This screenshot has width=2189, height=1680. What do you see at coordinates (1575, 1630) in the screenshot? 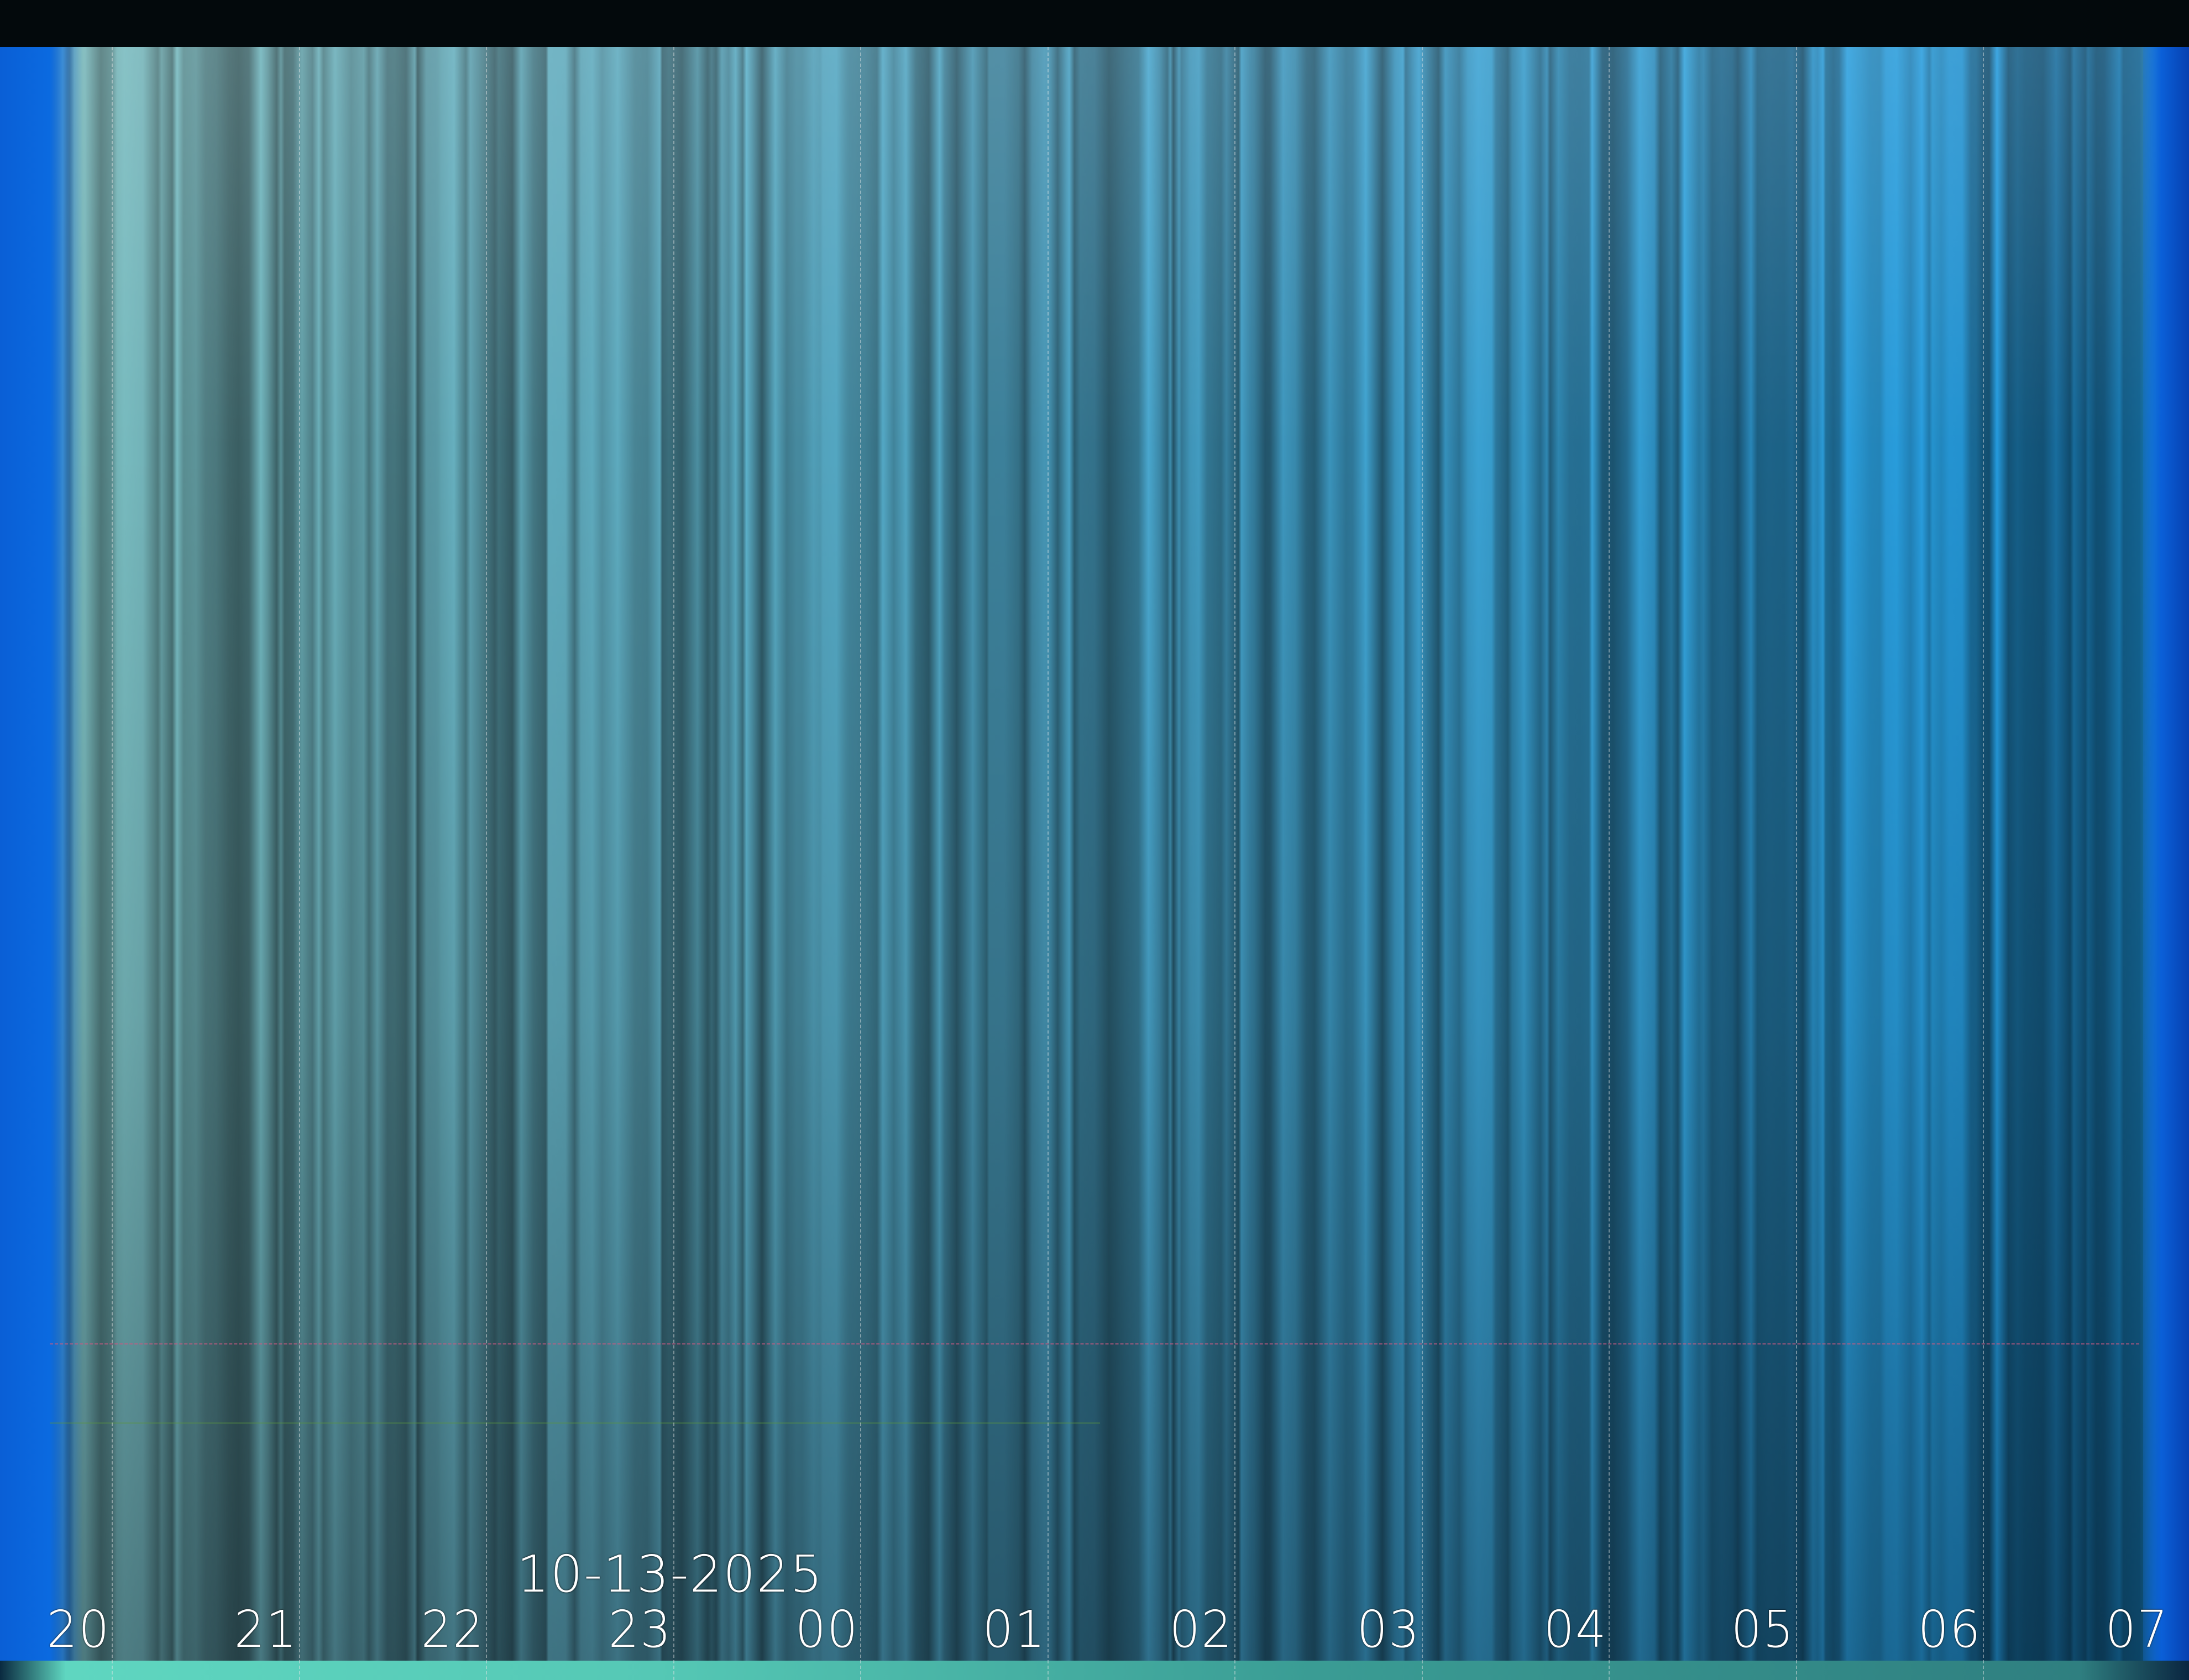
I see `hour-label: 04` at bounding box center [1575, 1630].